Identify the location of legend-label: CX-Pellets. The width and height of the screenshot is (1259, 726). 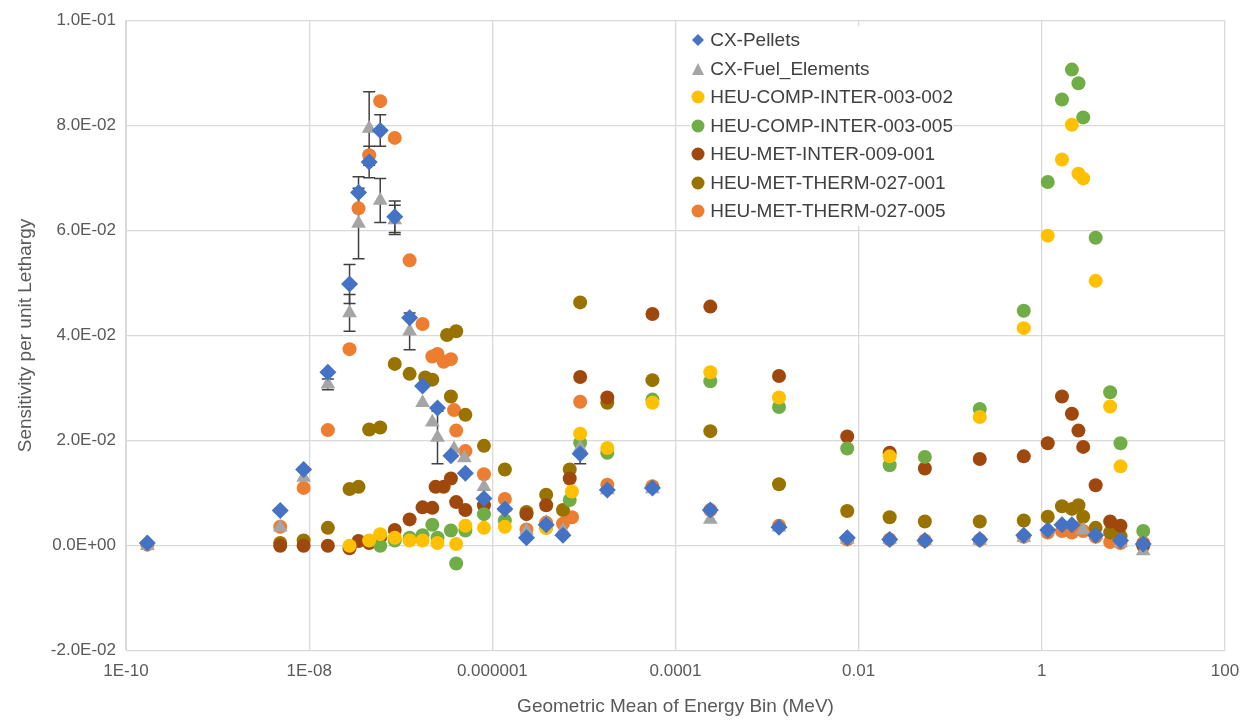
(755, 40).